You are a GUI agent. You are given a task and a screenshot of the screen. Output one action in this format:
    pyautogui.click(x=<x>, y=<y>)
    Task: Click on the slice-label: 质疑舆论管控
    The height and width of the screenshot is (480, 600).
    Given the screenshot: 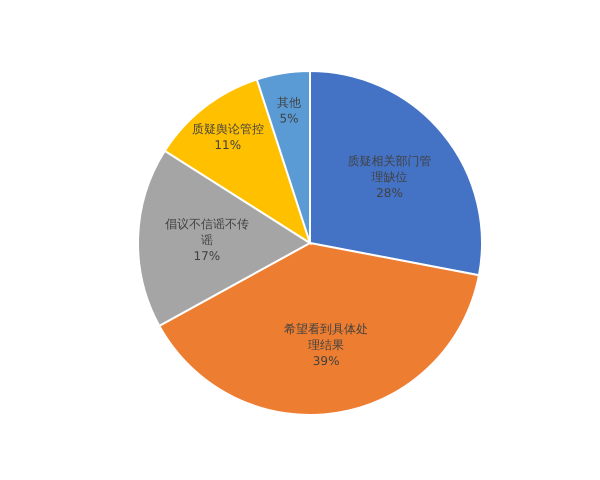 What is the action you would take?
    pyautogui.click(x=228, y=129)
    